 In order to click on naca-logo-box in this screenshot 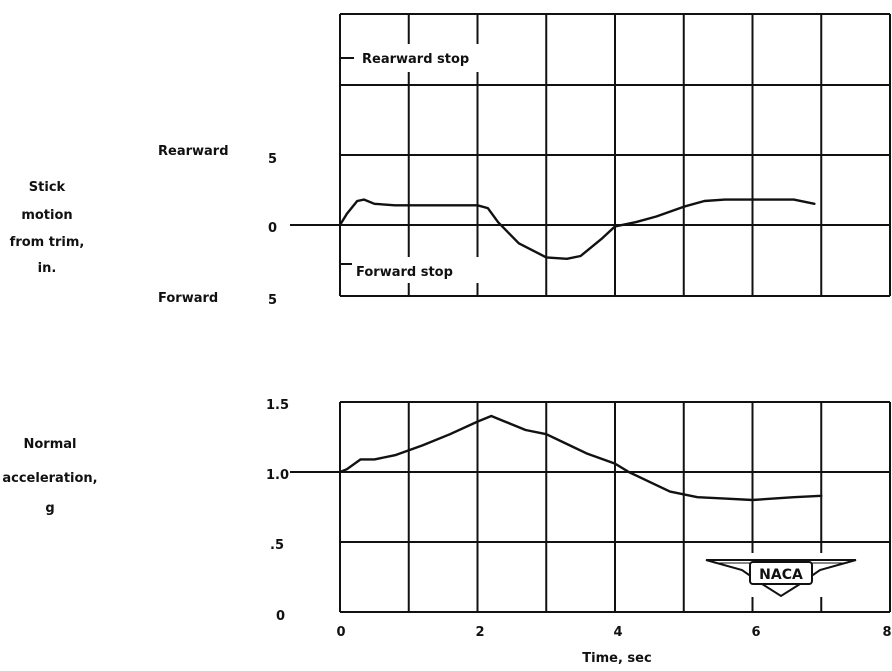, I will do `click(781, 573)`.